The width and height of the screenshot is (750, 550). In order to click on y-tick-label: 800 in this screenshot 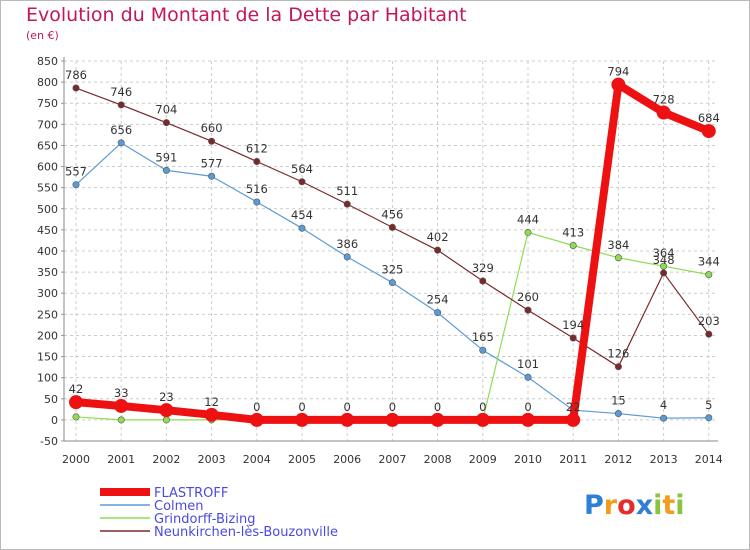, I will do `click(47, 82)`.